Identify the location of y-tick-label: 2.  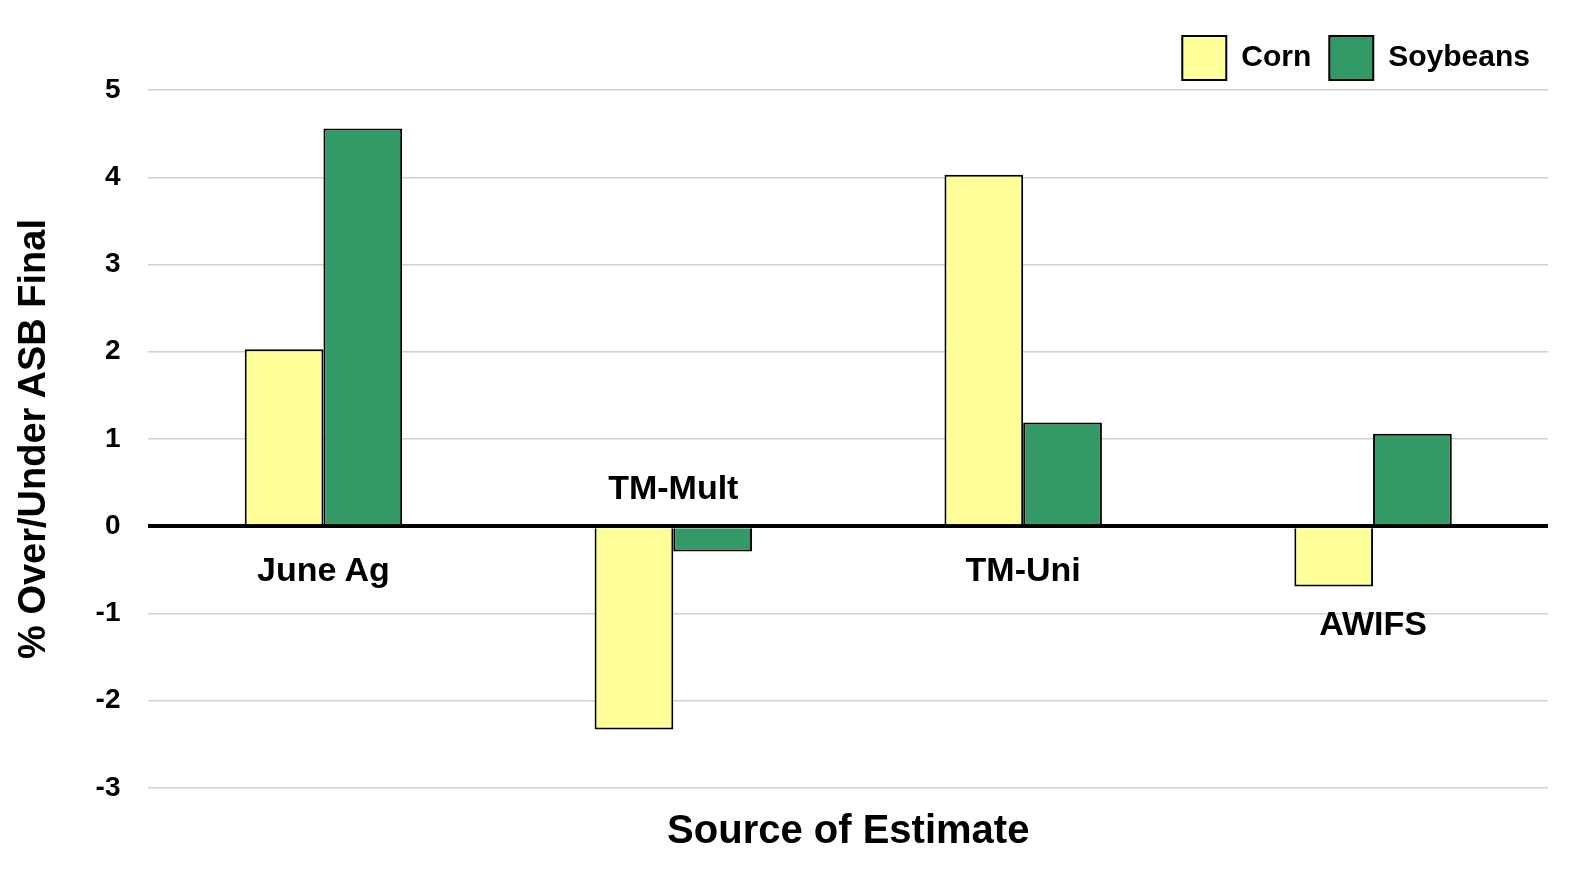
(112, 350).